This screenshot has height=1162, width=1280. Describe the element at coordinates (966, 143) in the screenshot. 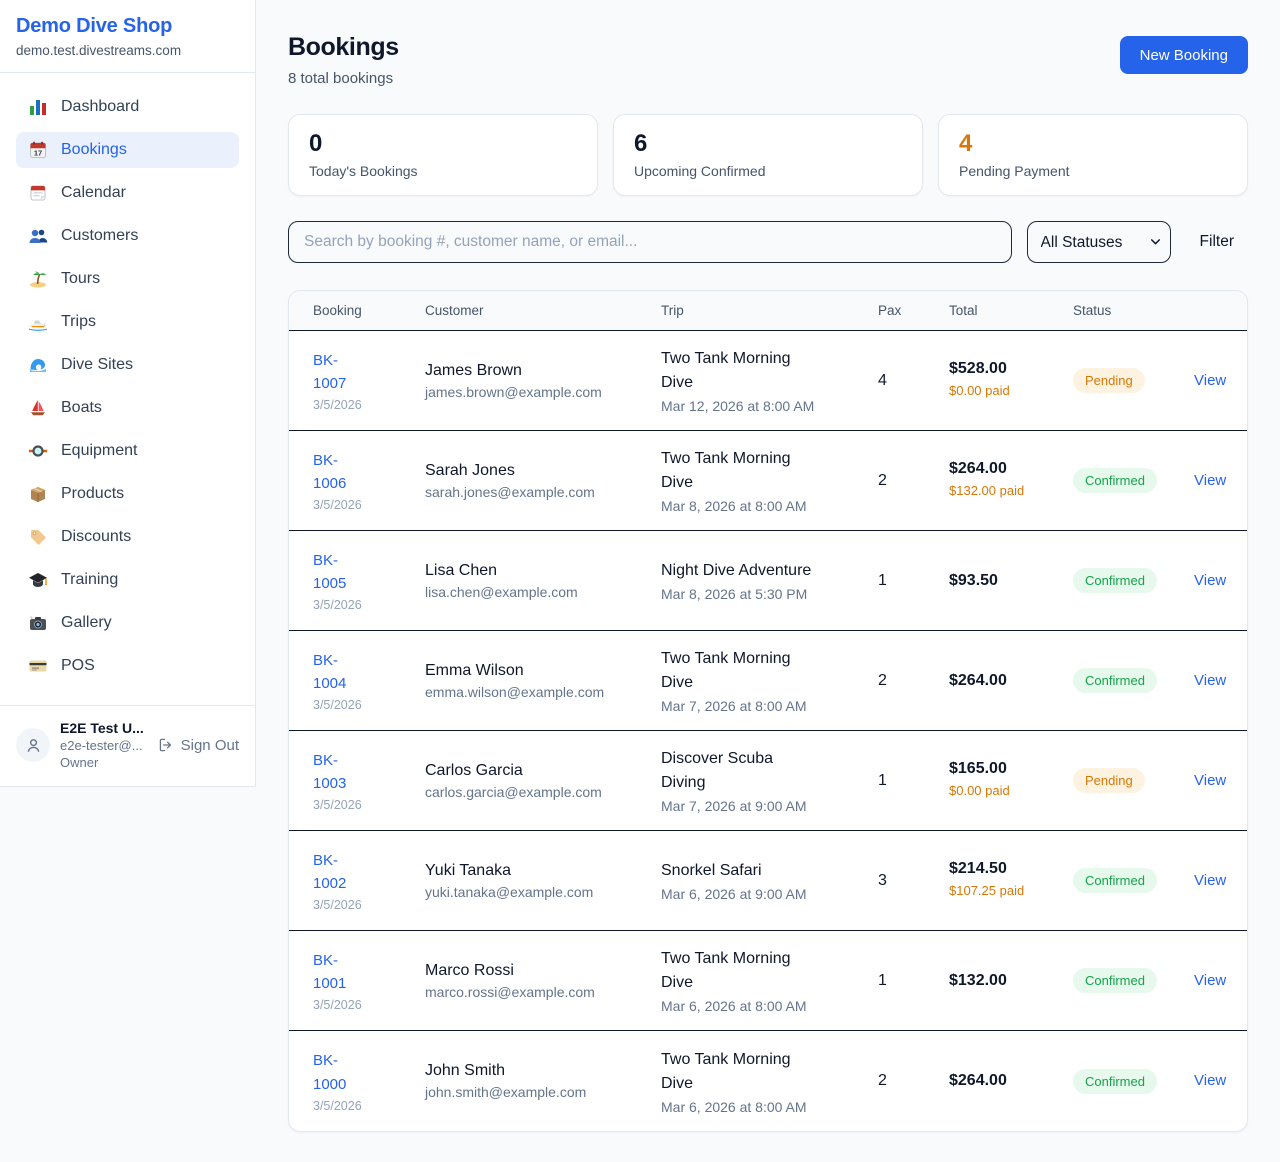

I see `stat-value: 4` at that location.